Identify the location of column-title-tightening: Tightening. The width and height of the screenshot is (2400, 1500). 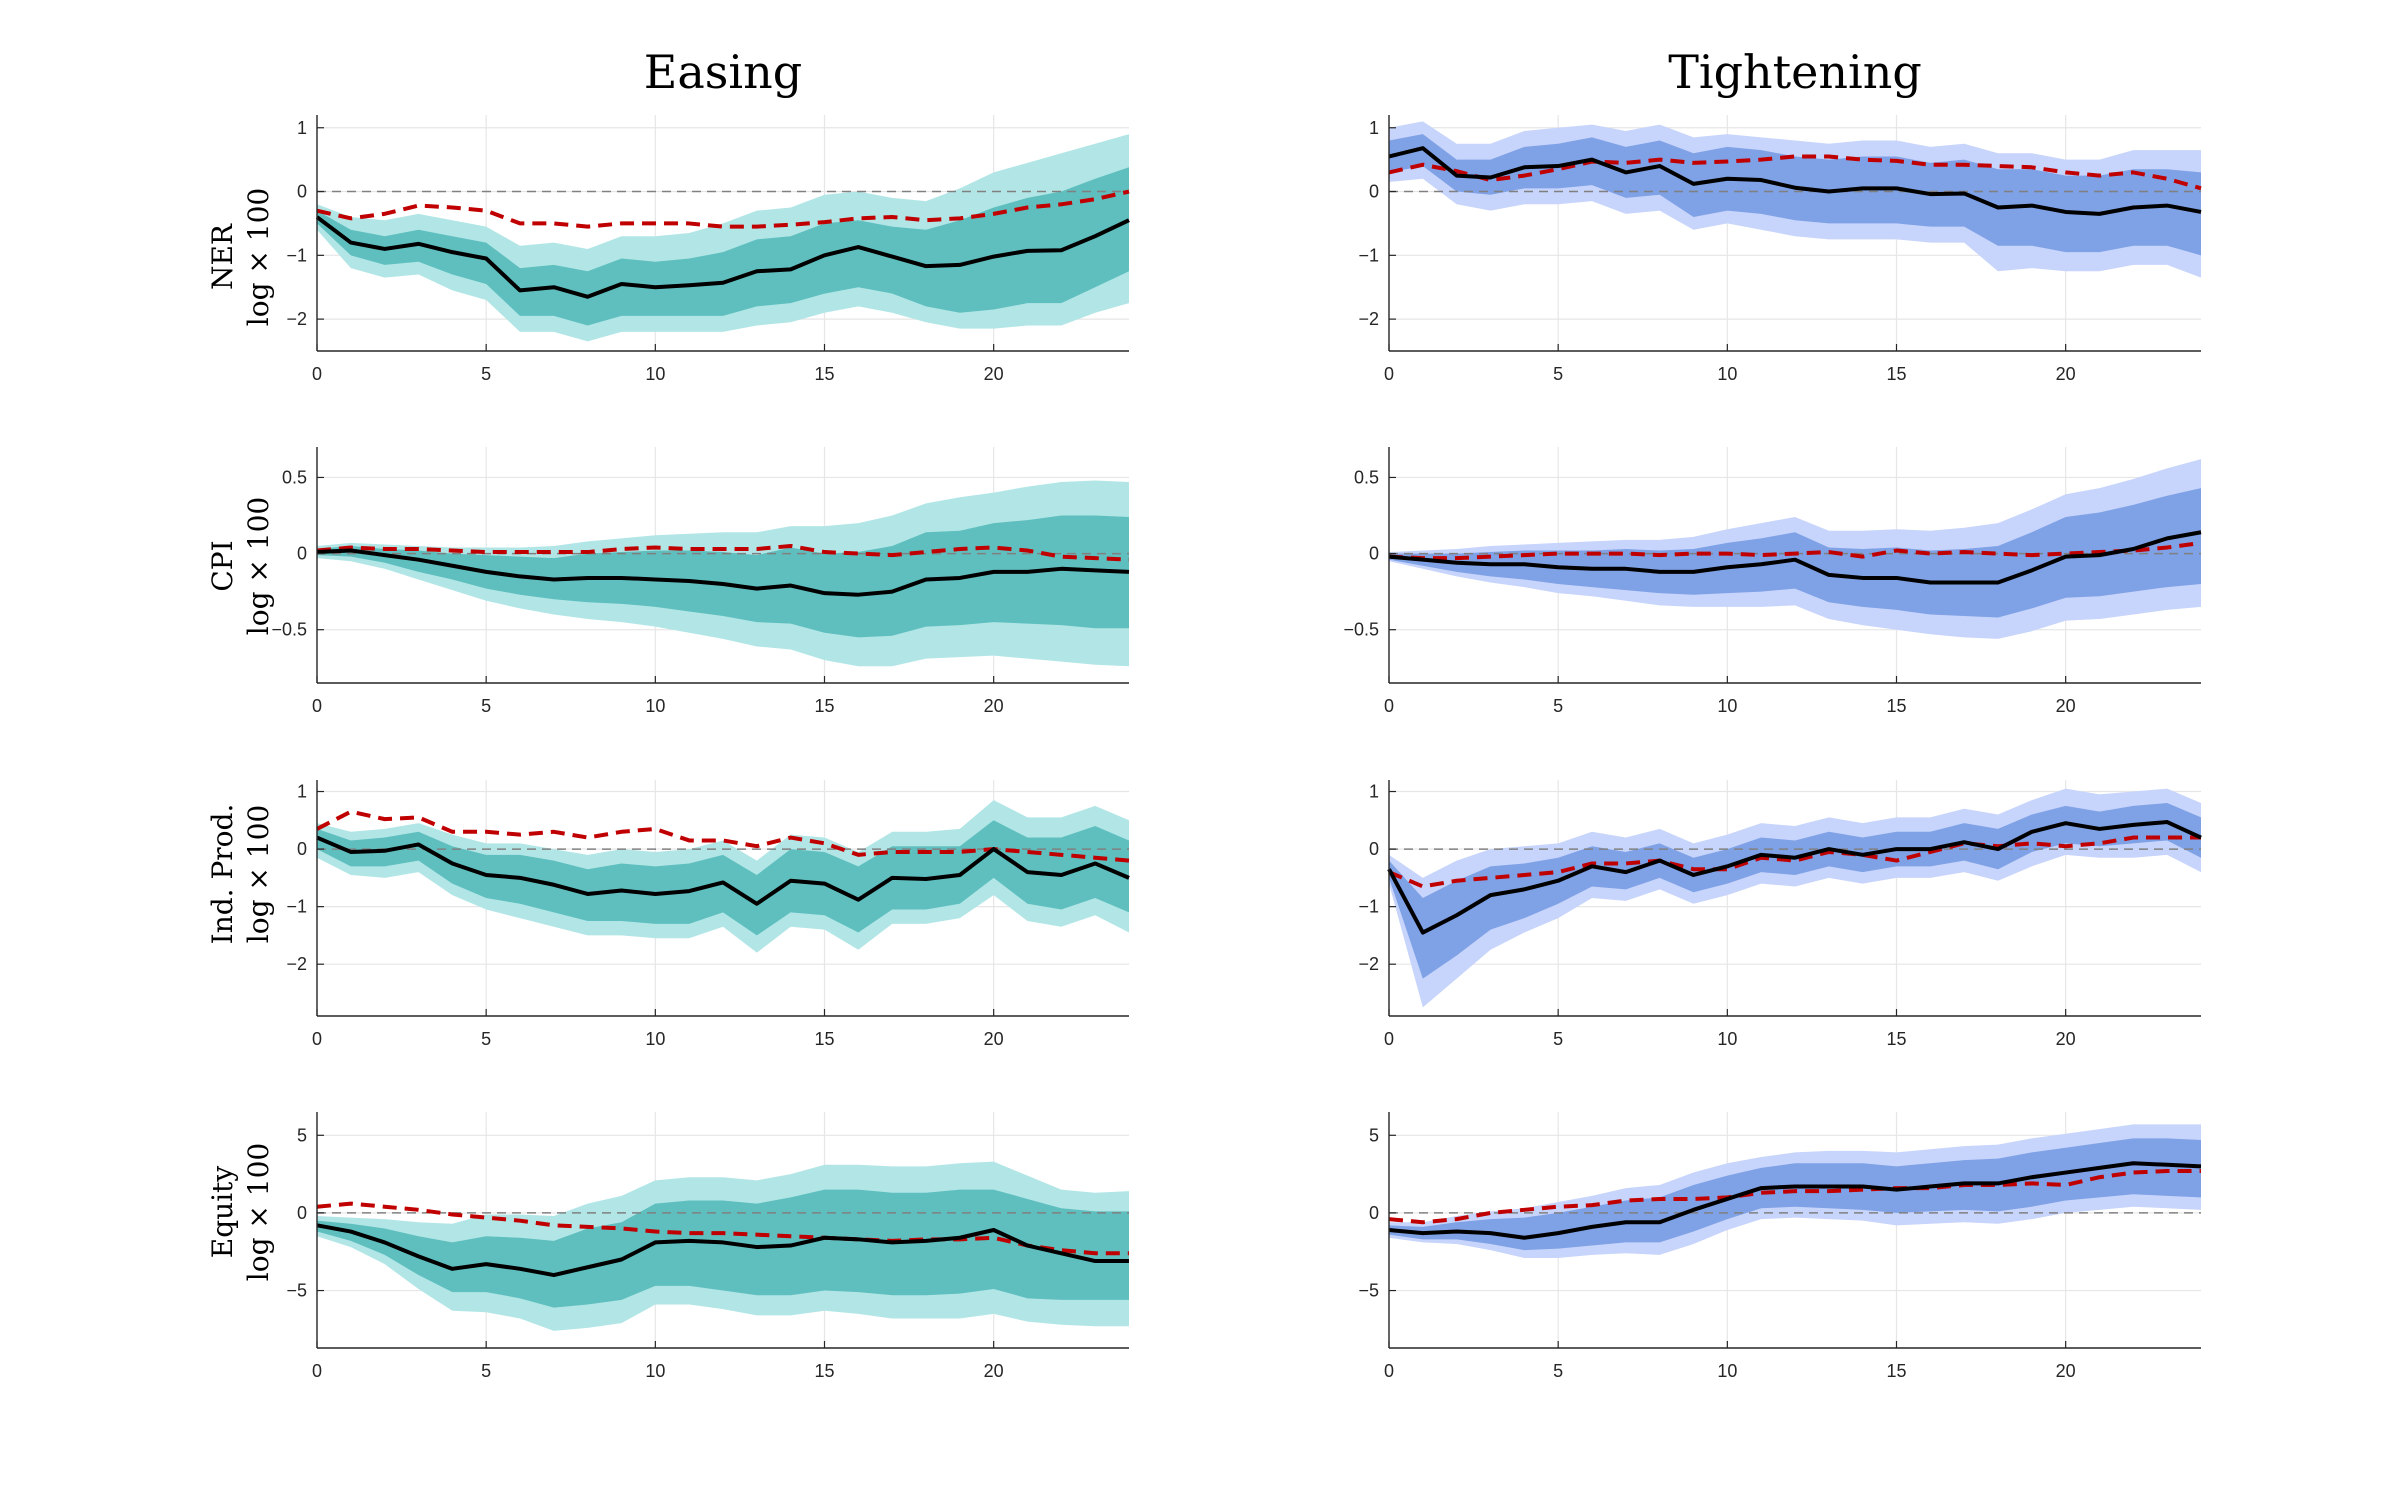
(1795, 72).